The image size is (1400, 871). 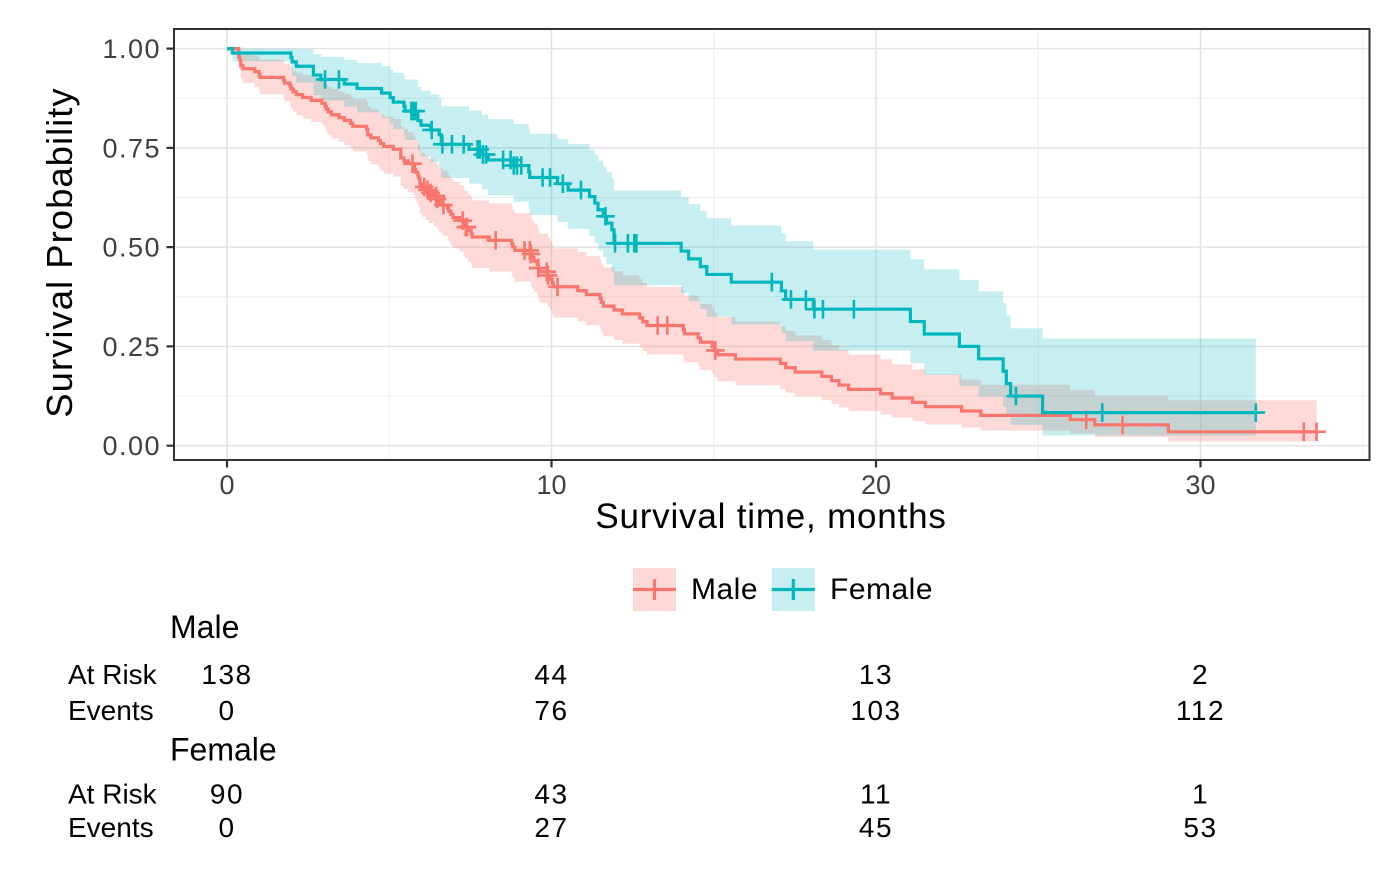 What do you see at coordinates (876, 485) in the screenshot?
I see `svg-text: 20` at bounding box center [876, 485].